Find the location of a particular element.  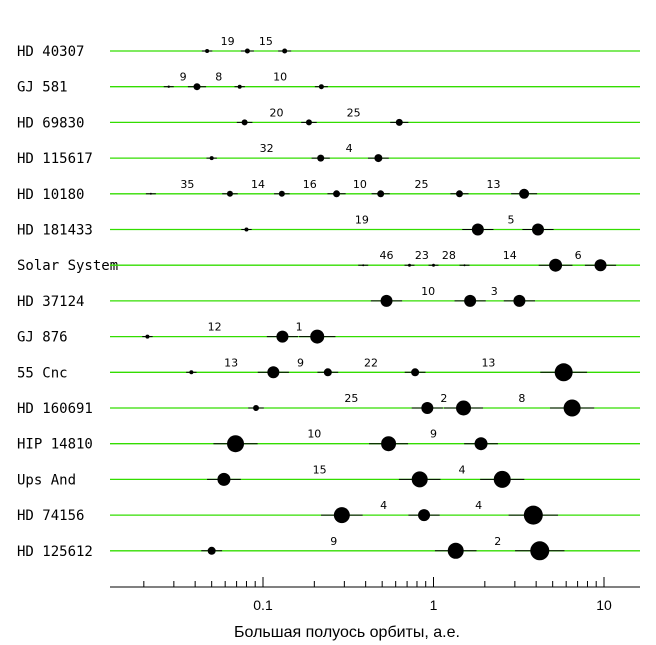

system-name: HD 74156 is located at coordinates (50, 516).